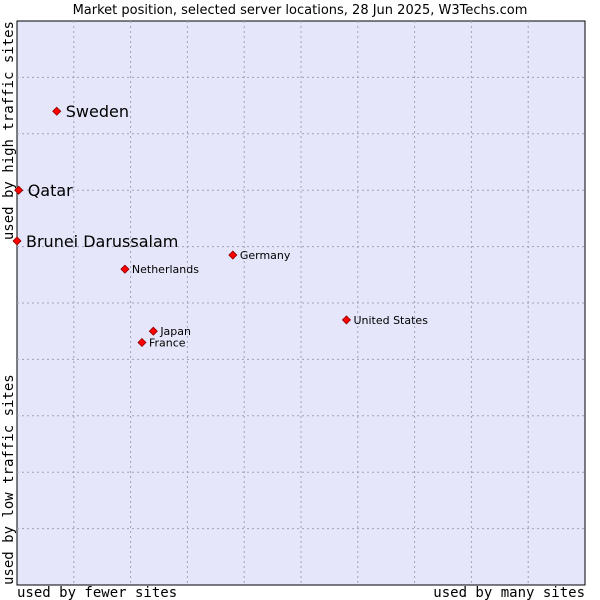  What do you see at coordinates (97, 111) in the screenshot?
I see `data-point-label: Sweden` at bounding box center [97, 111].